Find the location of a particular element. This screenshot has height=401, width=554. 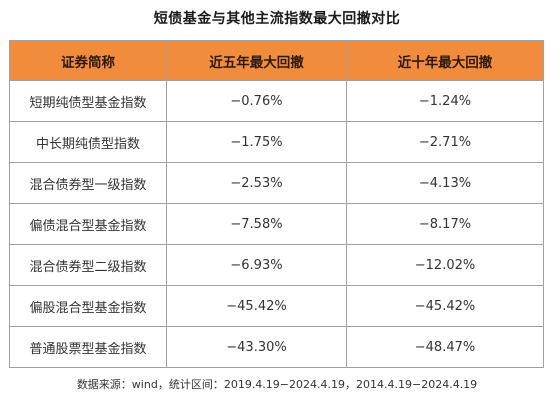

cell-10y-drawdown: −8.17% is located at coordinates (445, 224).